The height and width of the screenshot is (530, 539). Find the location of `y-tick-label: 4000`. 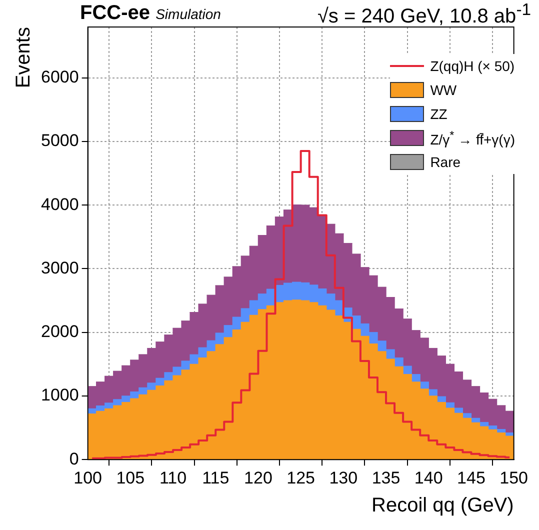

y-tick-label: 4000 is located at coordinates (59, 204).